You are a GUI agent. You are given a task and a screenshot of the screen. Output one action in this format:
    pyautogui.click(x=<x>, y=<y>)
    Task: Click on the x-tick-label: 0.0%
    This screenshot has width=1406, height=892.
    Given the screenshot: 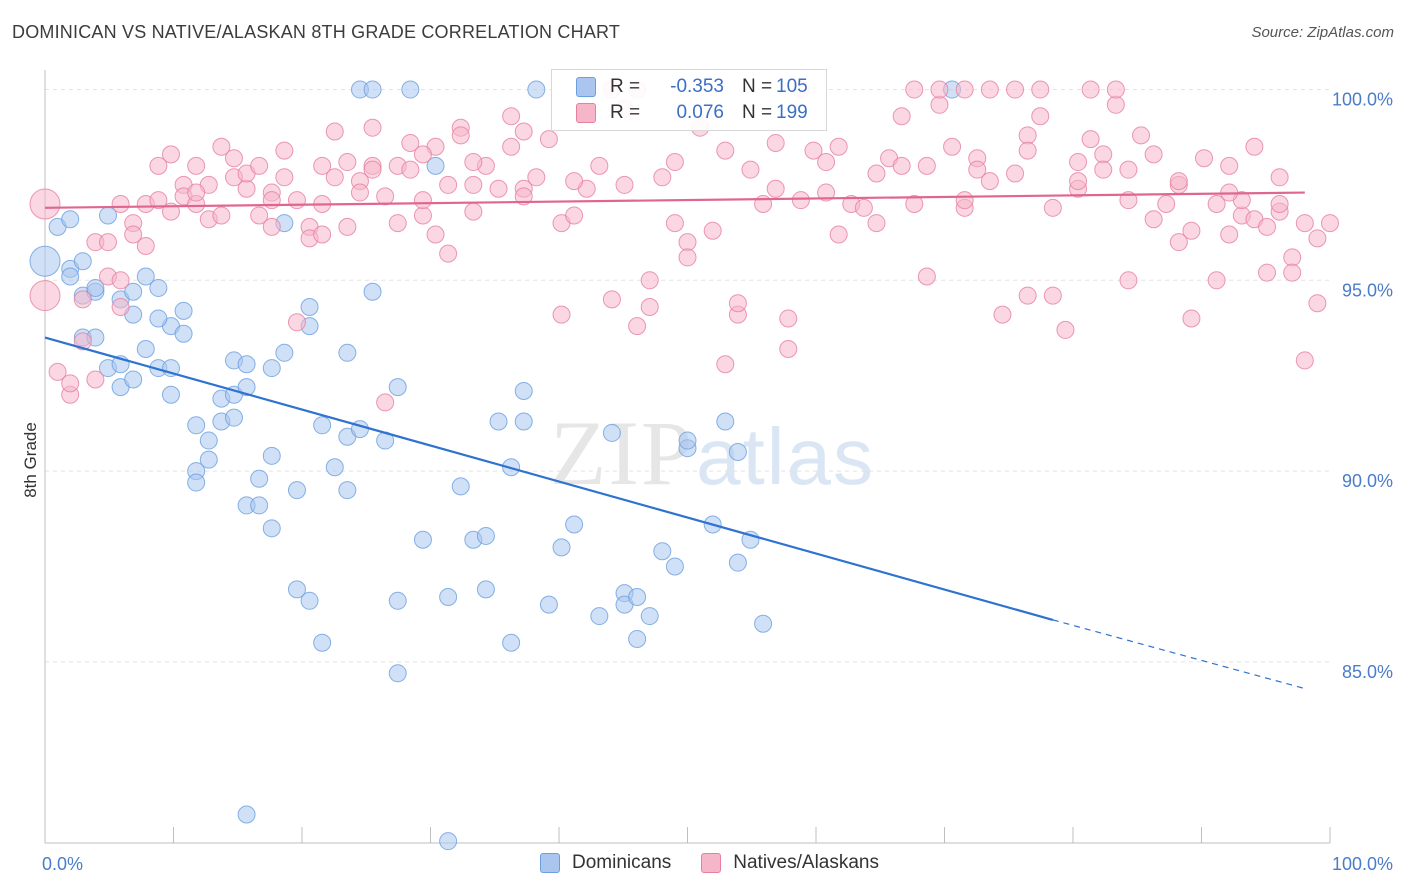 What is the action you would take?
    pyautogui.click(x=62, y=864)
    